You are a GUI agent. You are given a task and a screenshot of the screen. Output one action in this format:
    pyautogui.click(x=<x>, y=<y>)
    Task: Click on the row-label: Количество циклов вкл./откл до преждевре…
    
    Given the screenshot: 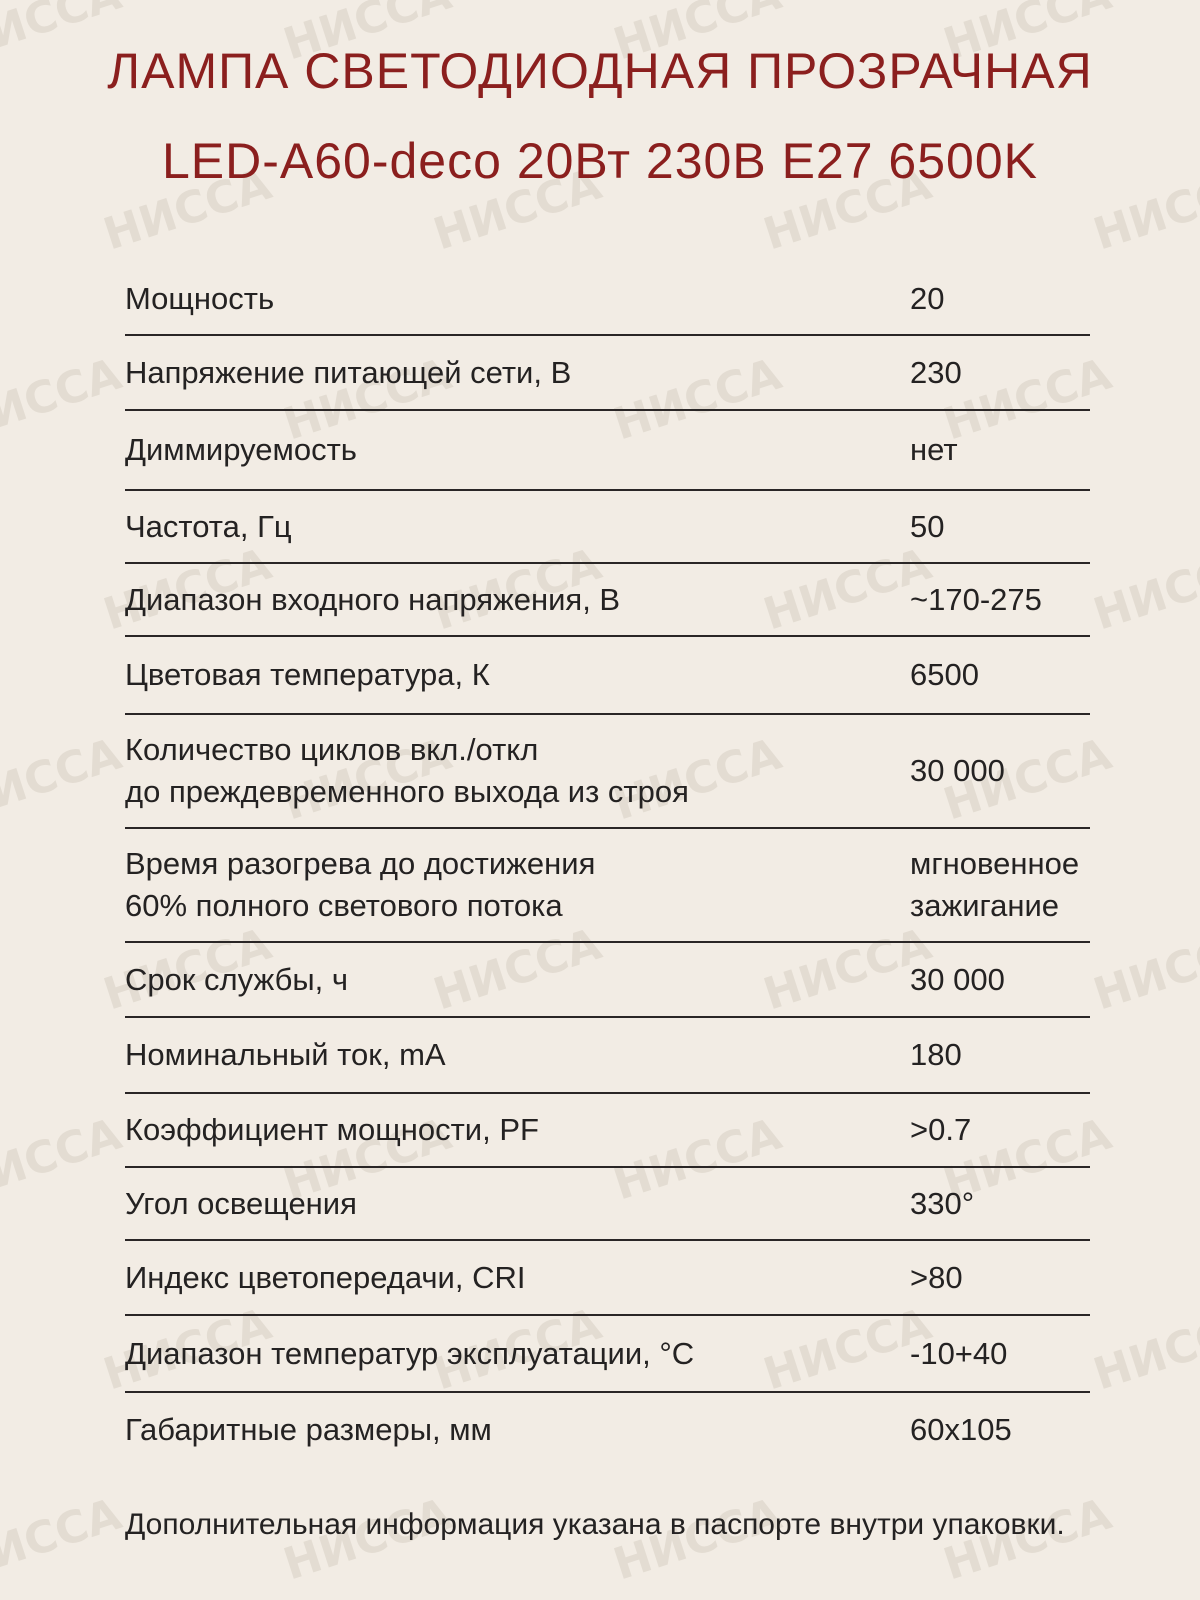 What is the action you would take?
    pyautogui.click(x=407, y=770)
    